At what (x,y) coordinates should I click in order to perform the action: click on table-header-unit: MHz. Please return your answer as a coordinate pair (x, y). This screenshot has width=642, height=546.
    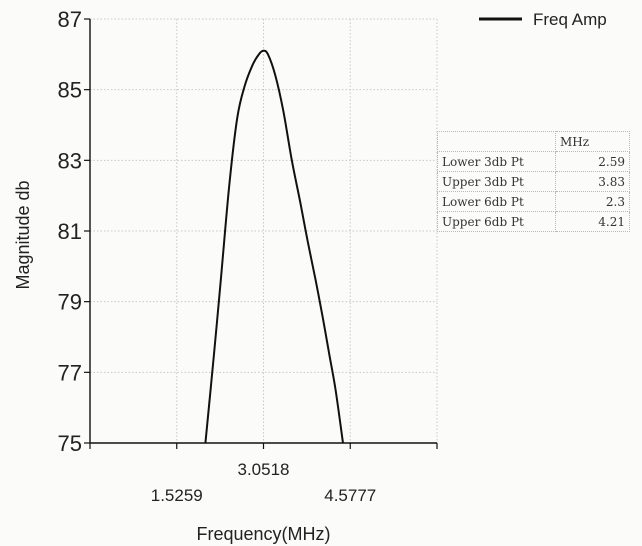
    Looking at the image, I should click on (592, 141).